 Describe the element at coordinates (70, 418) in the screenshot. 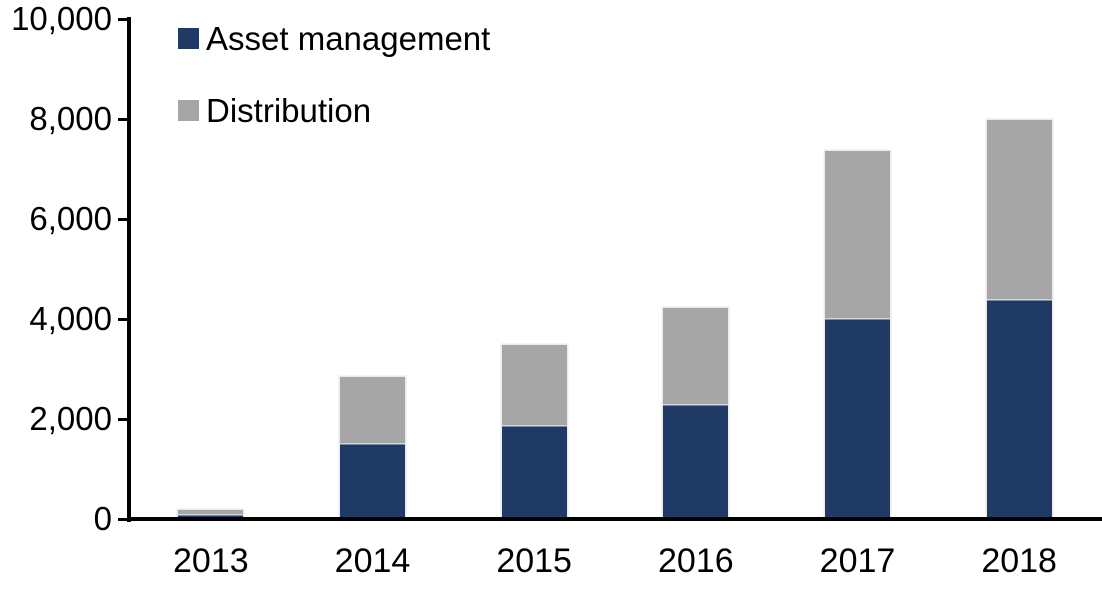

I see `y-tick-label: 2,000` at that location.